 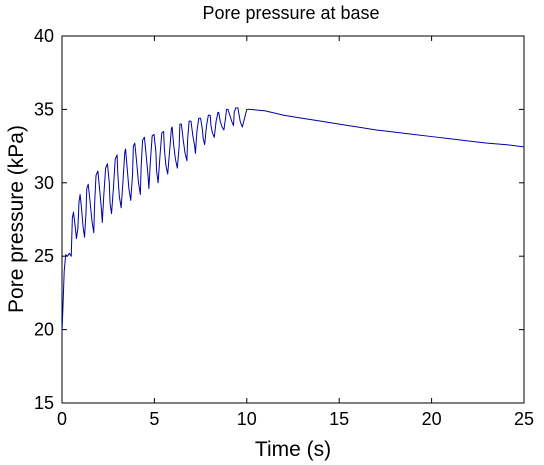 What do you see at coordinates (432, 419) in the screenshot?
I see `x-tick-label: 20` at bounding box center [432, 419].